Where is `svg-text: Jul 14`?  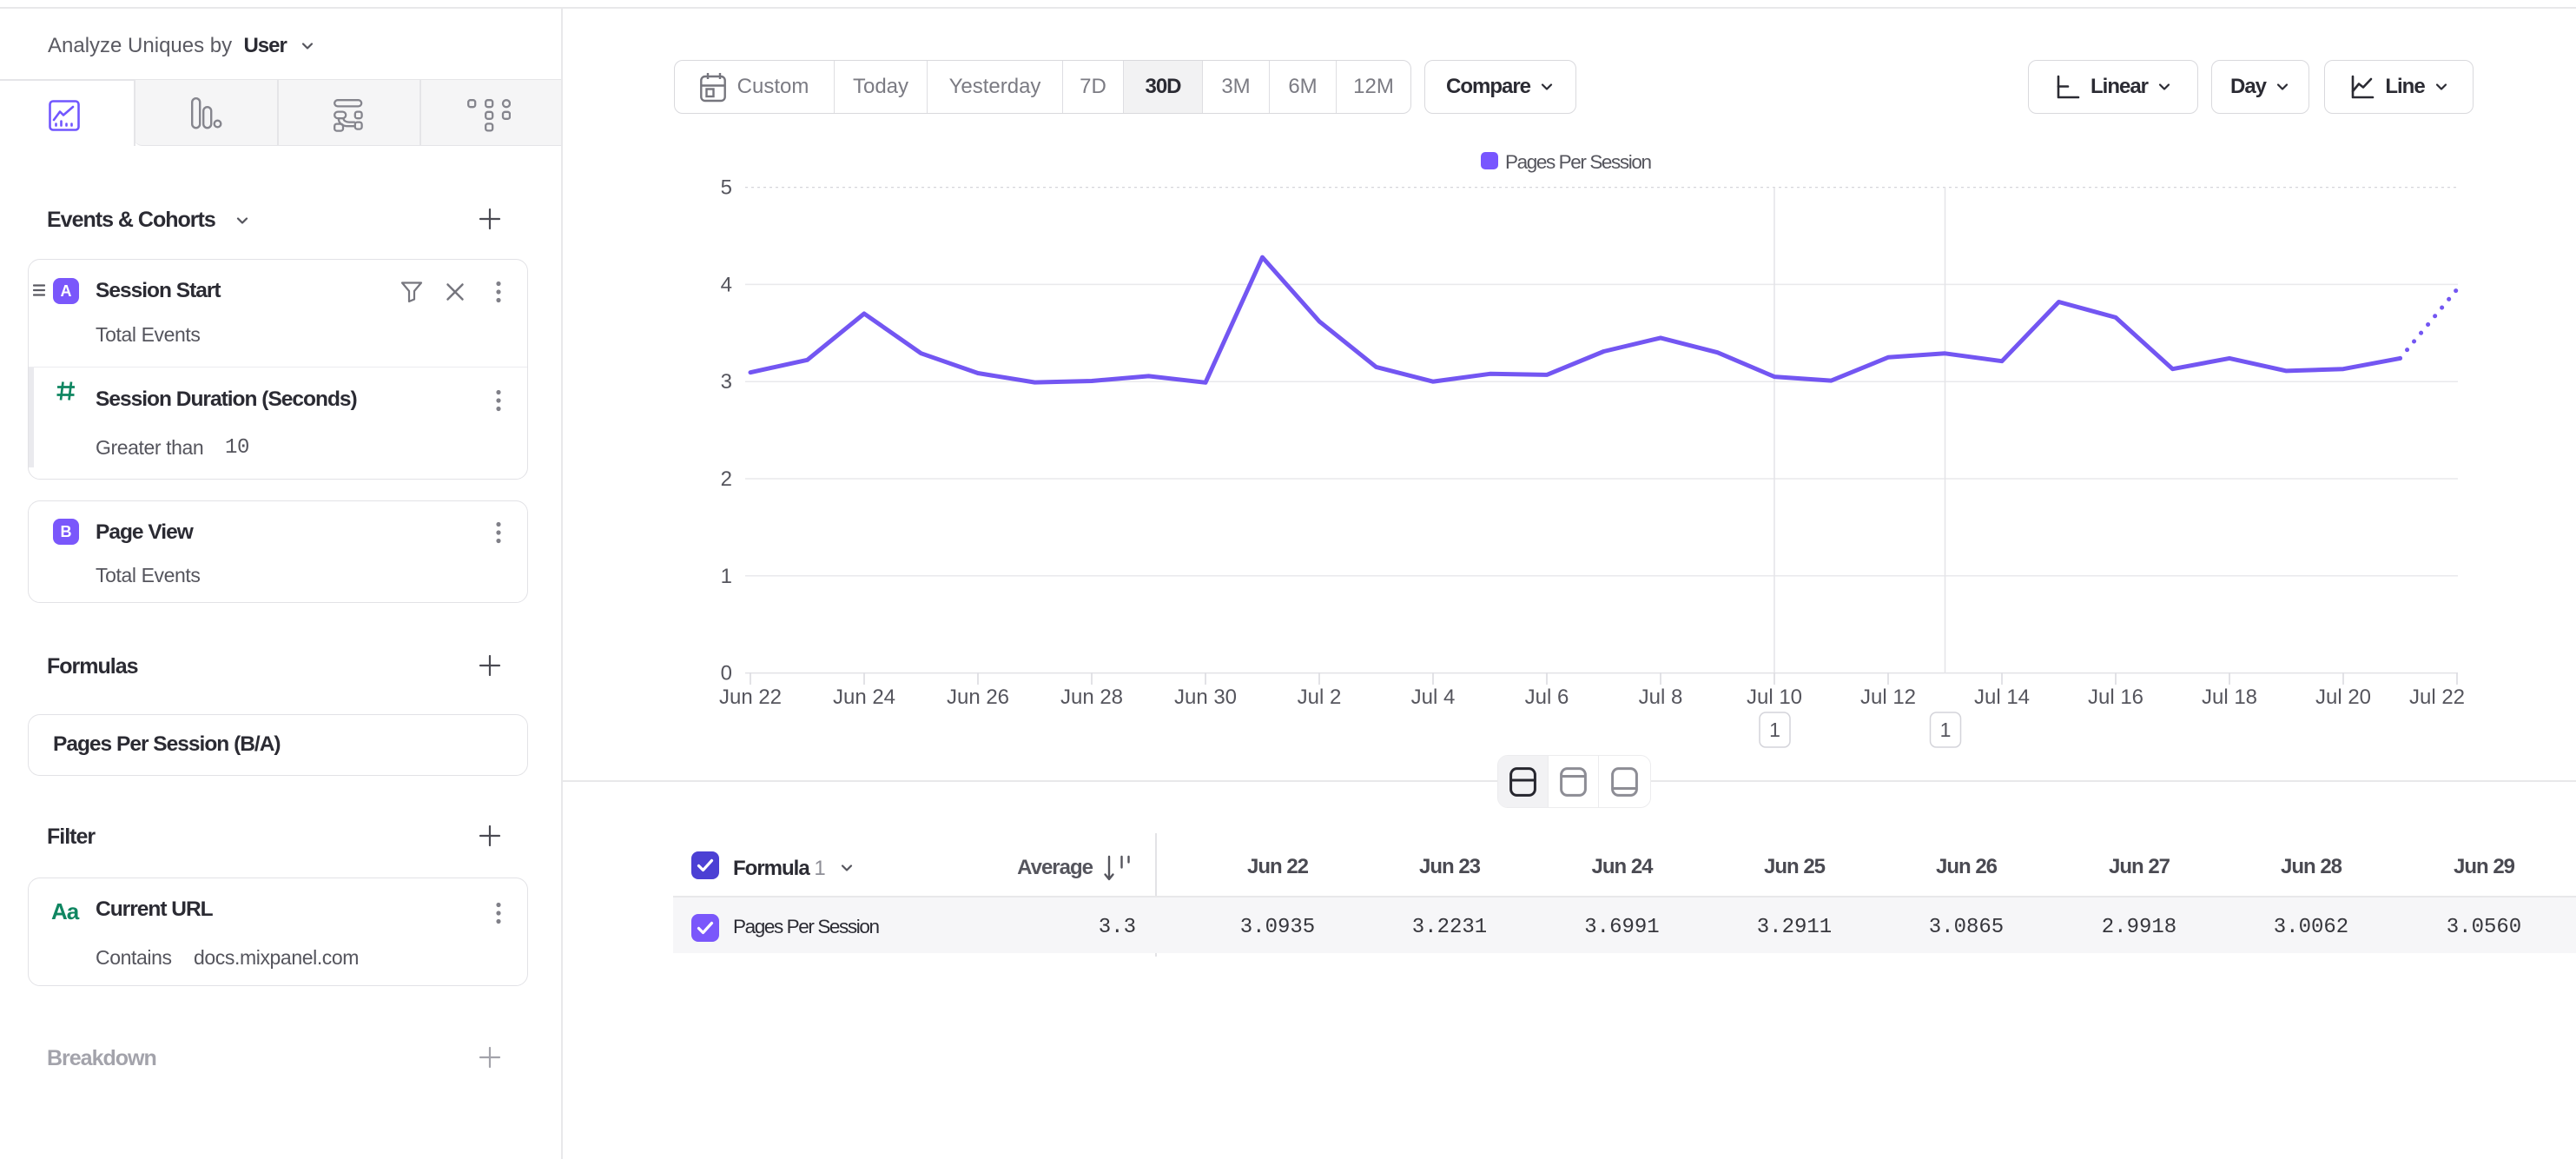
svg-text: Jul 14 is located at coordinates (2002, 697).